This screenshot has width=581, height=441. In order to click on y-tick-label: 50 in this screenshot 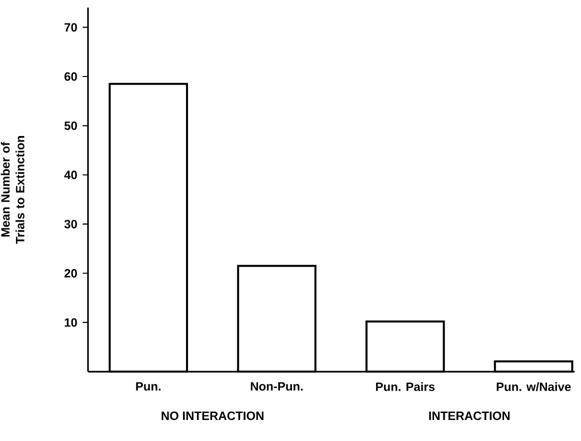, I will do `click(70, 125)`.